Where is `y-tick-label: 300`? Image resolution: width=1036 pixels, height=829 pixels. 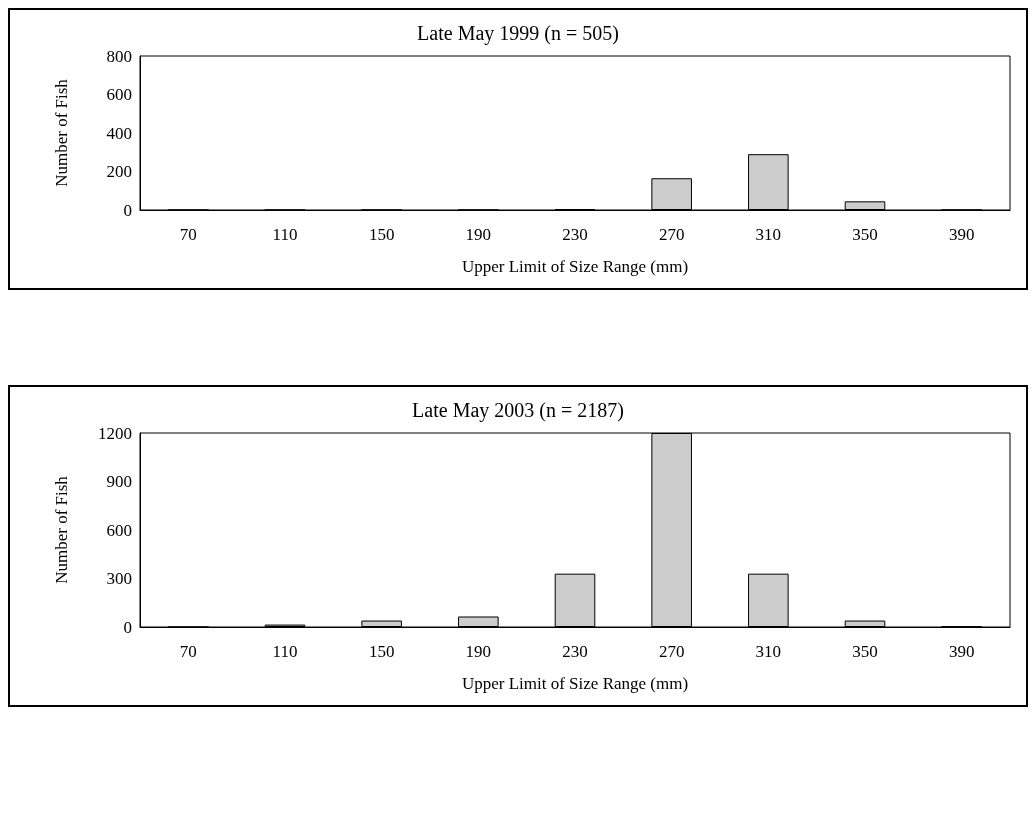 y-tick-label: 300 is located at coordinates (119, 578).